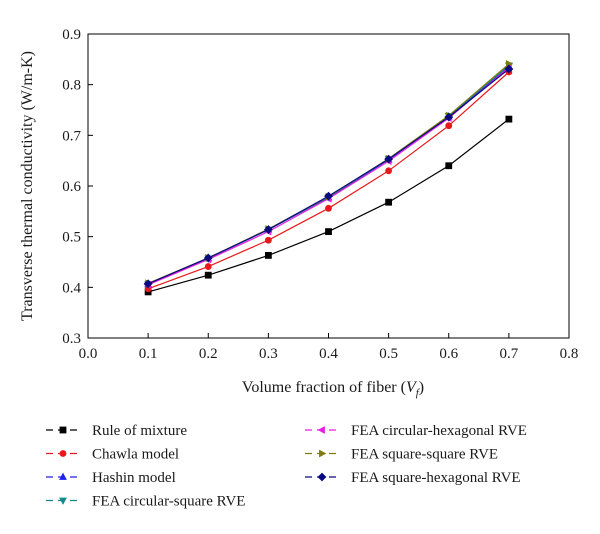 This screenshot has width=600, height=534. Describe the element at coordinates (328, 354) in the screenshot. I see `x-tick-label: 0.4` at that location.